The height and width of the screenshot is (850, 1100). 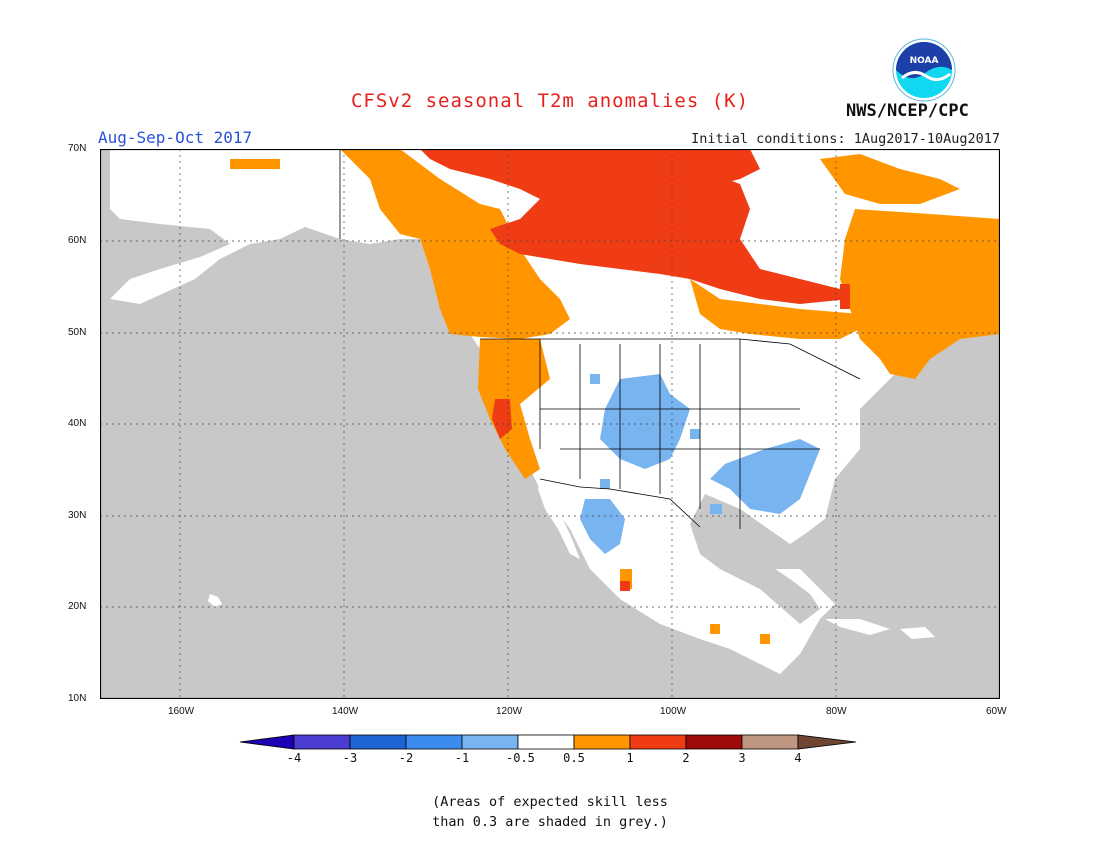 What do you see at coordinates (514, 409) in the screenshot?
I see `warm-pacific-northwest` at bounding box center [514, 409].